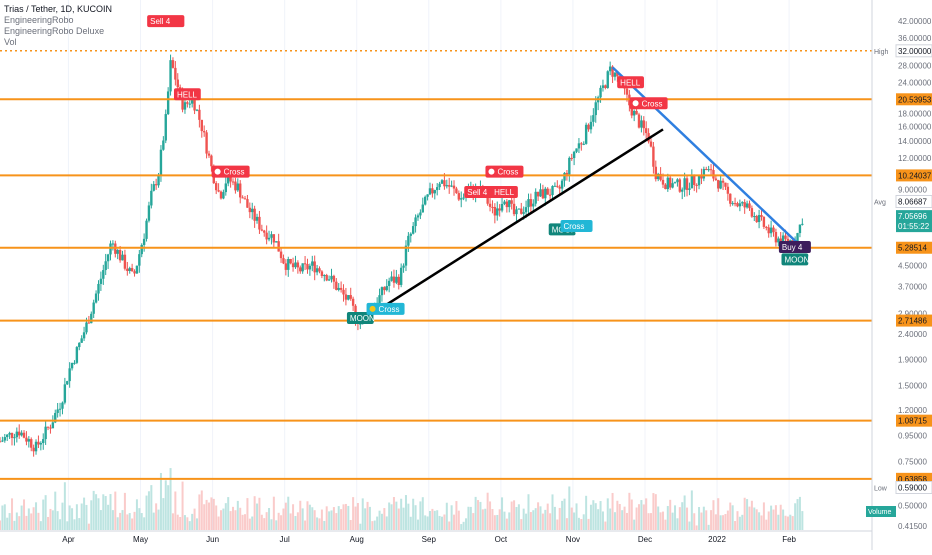 Image resolution: width=932 pixels, height=555 pixels. I want to click on indicator-volume: Vol, so click(10, 42).